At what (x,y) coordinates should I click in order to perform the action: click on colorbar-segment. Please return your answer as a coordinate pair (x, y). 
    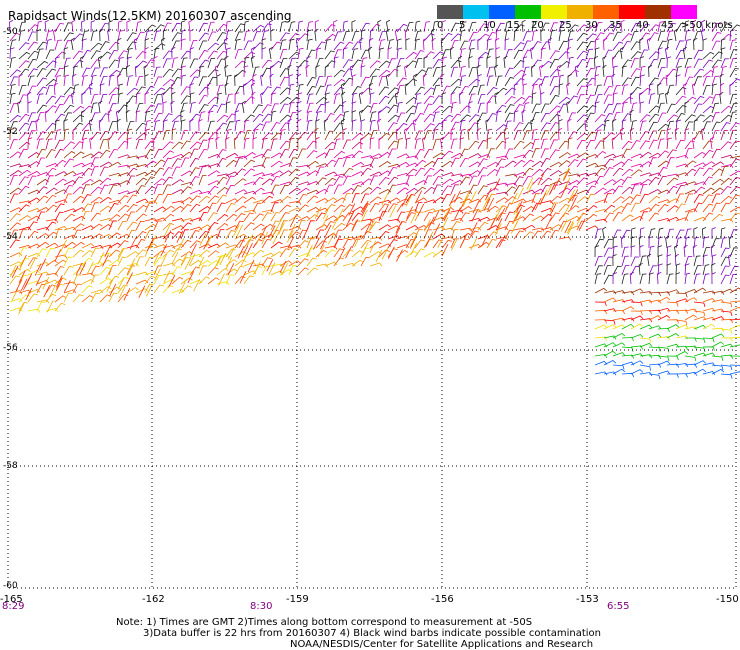
    Looking at the image, I should click on (450, 12).